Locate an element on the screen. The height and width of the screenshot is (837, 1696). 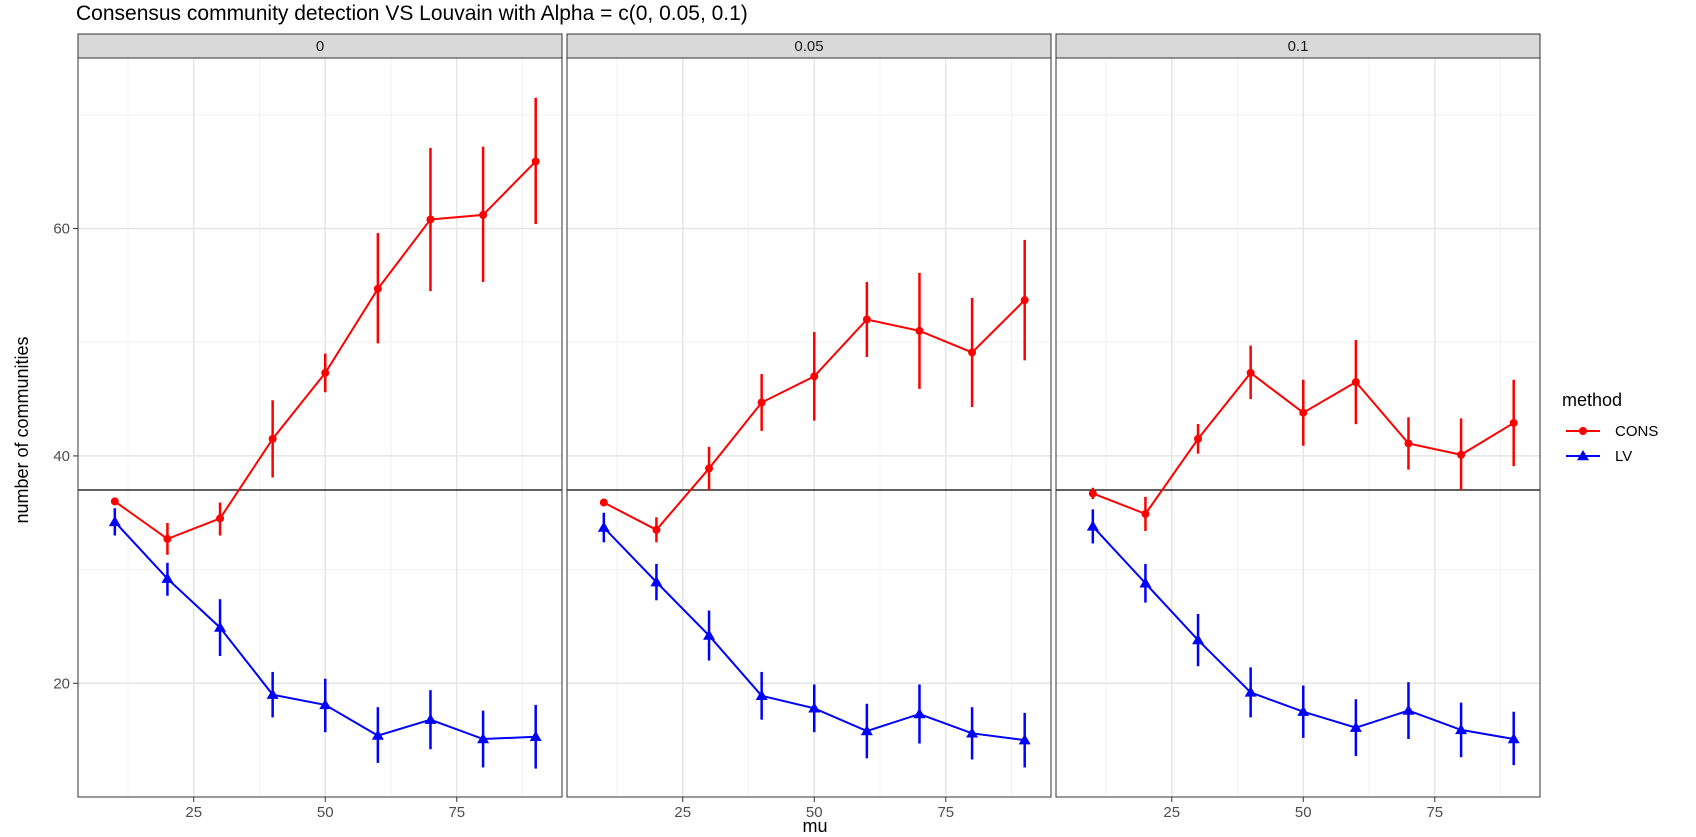
facet-strip is located at coordinates (320, 46).